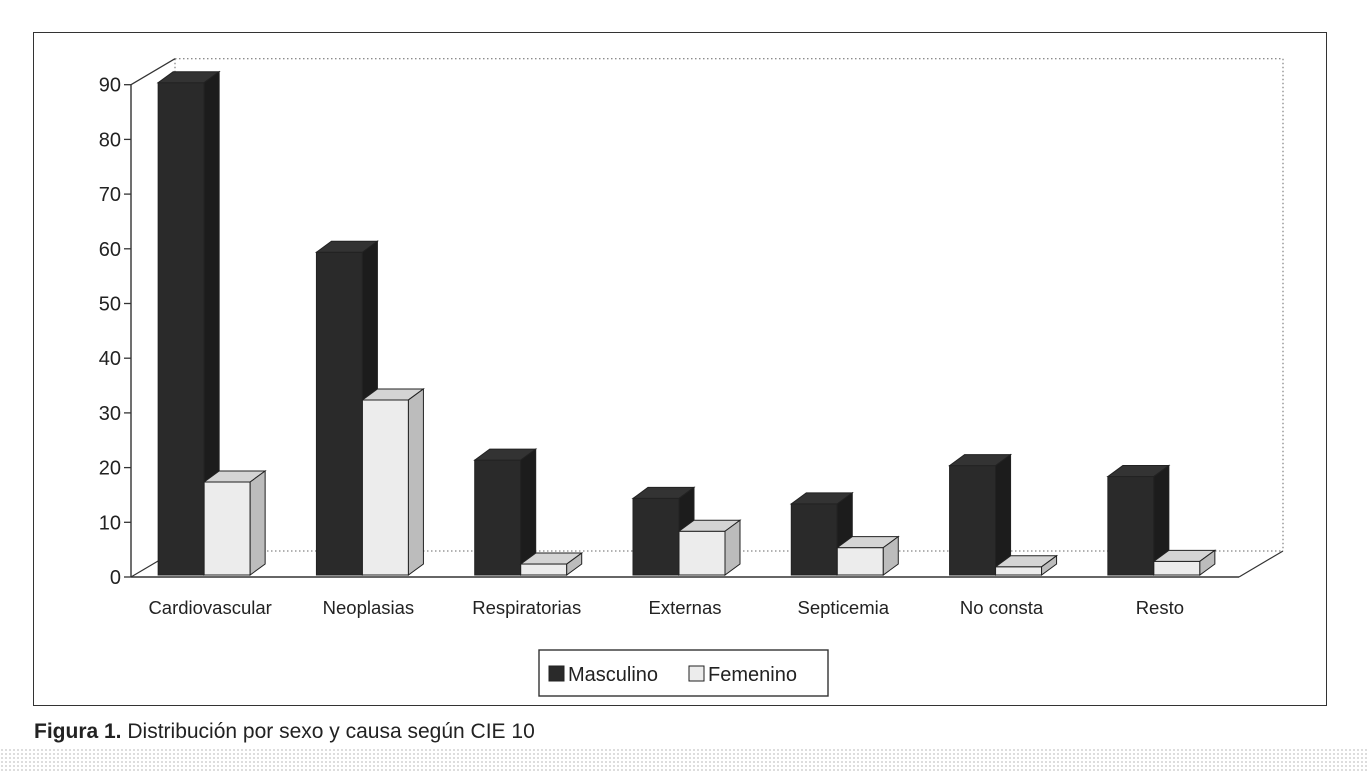  What do you see at coordinates (110, 359) in the screenshot?
I see `y-tick-label: 40` at bounding box center [110, 359].